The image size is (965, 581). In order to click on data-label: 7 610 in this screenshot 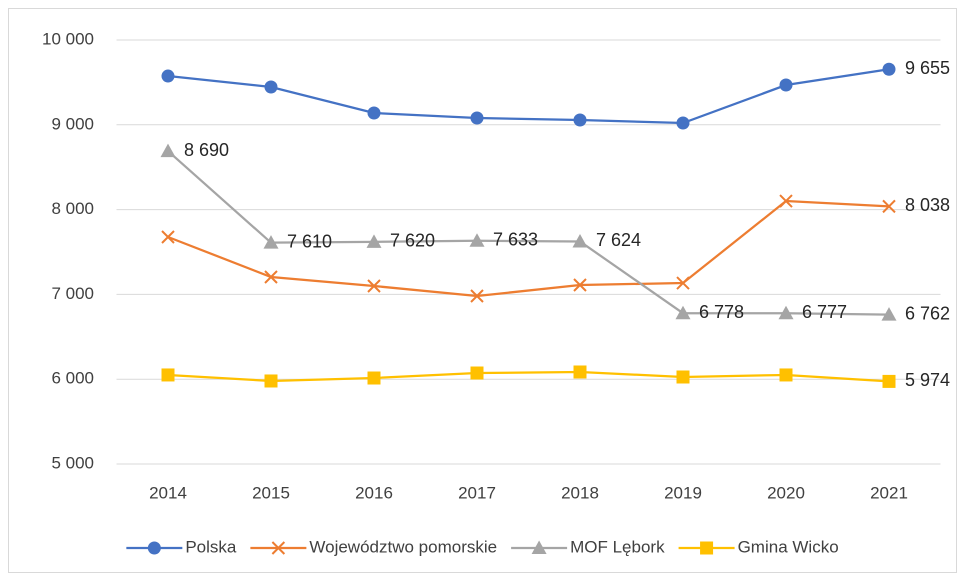, I will do `click(309, 241)`.